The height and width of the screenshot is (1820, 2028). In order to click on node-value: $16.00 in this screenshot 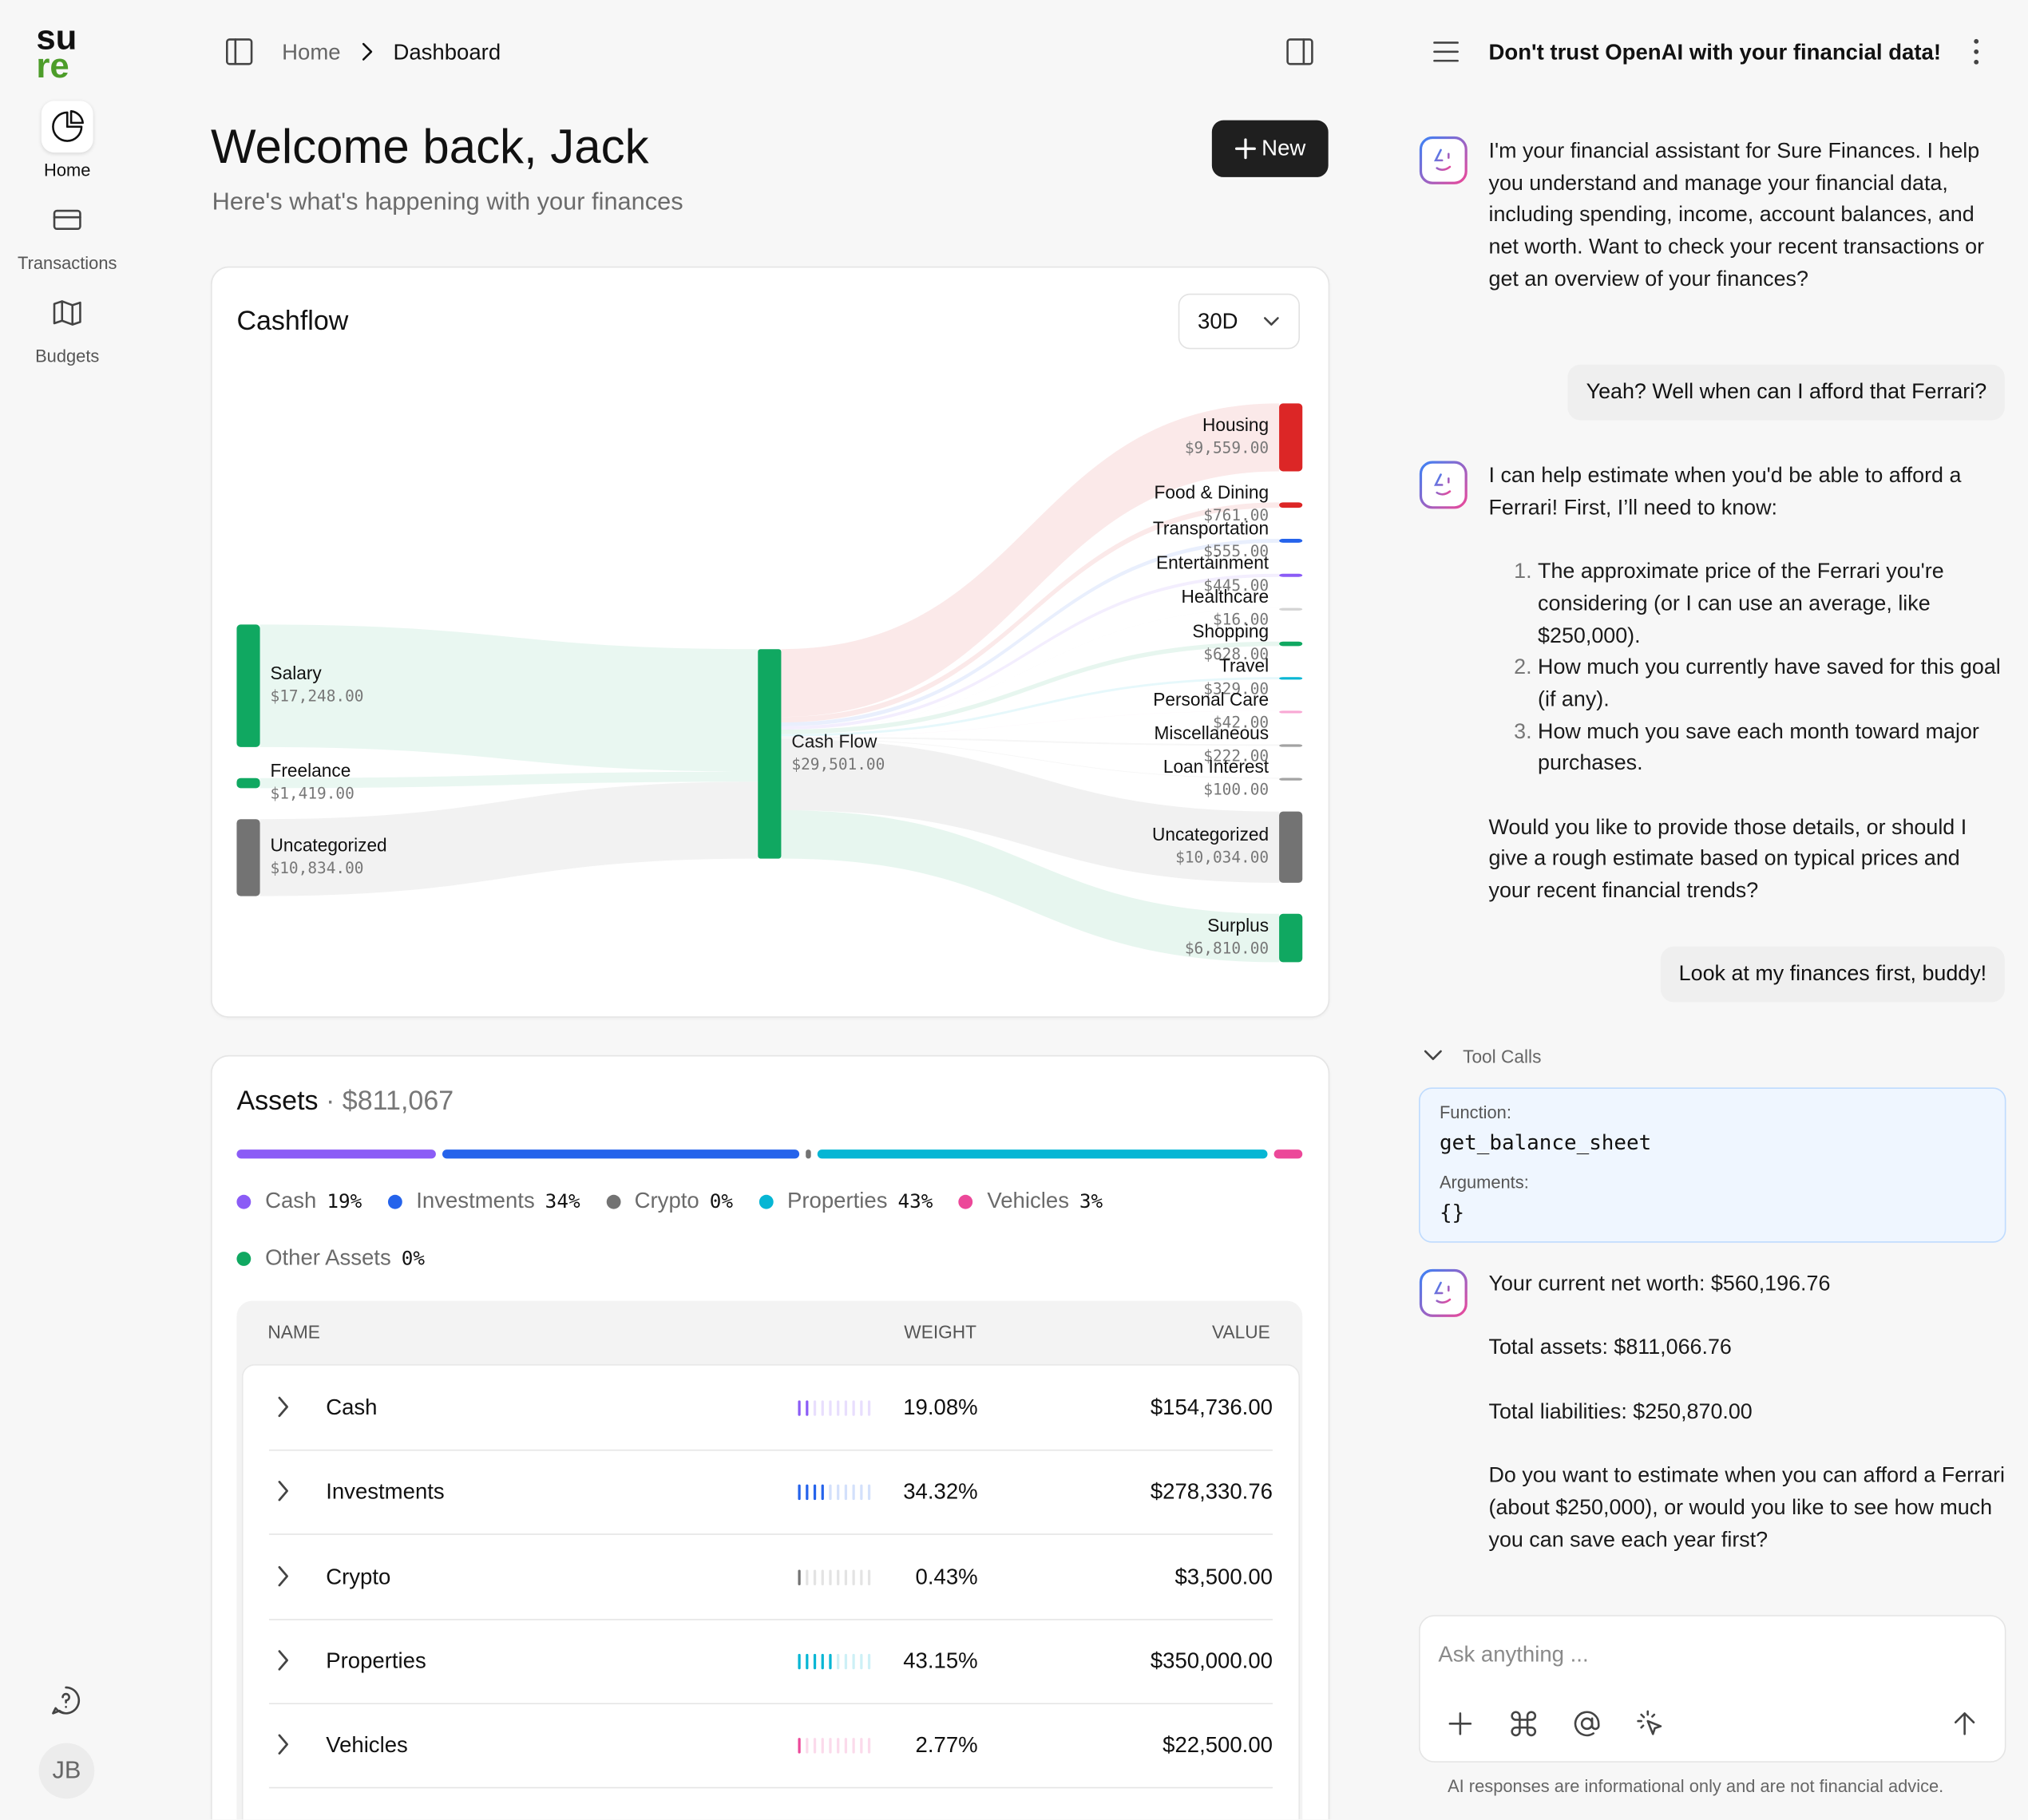, I will do `click(1241, 620)`.